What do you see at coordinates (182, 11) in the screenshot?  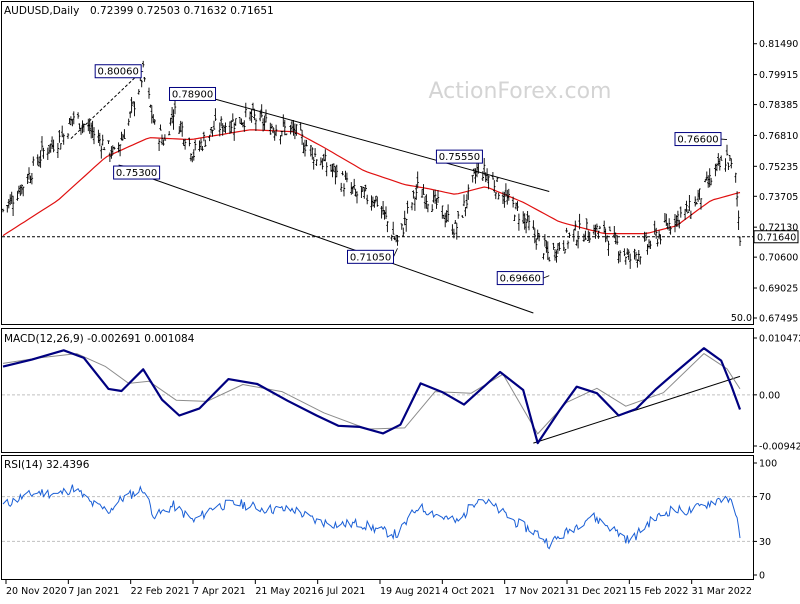 I see `ohlc-header: 0.72399 0.72503 0.71632 0.71651` at bounding box center [182, 11].